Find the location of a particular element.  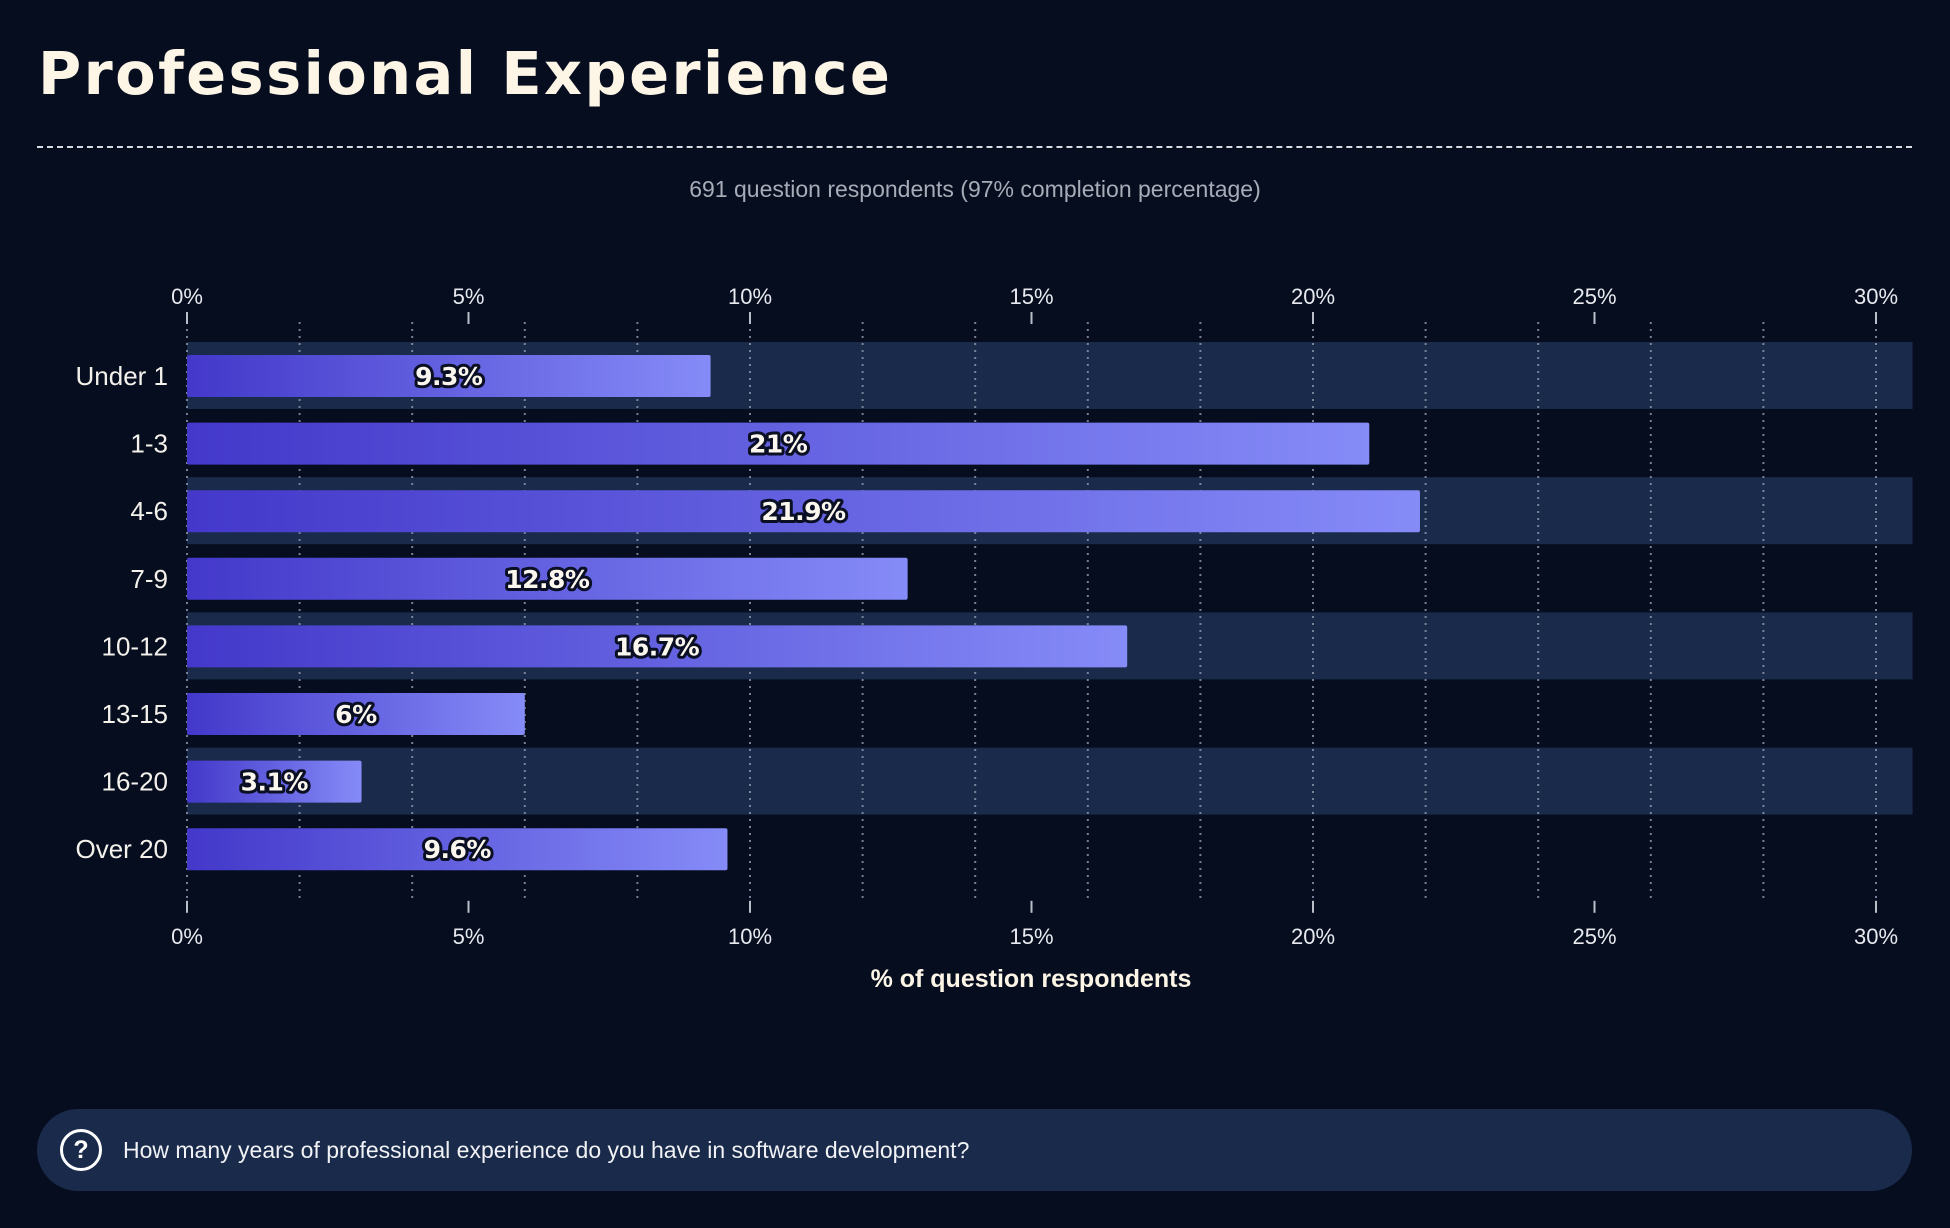

value-label: 9.3% is located at coordinates (449, 376).